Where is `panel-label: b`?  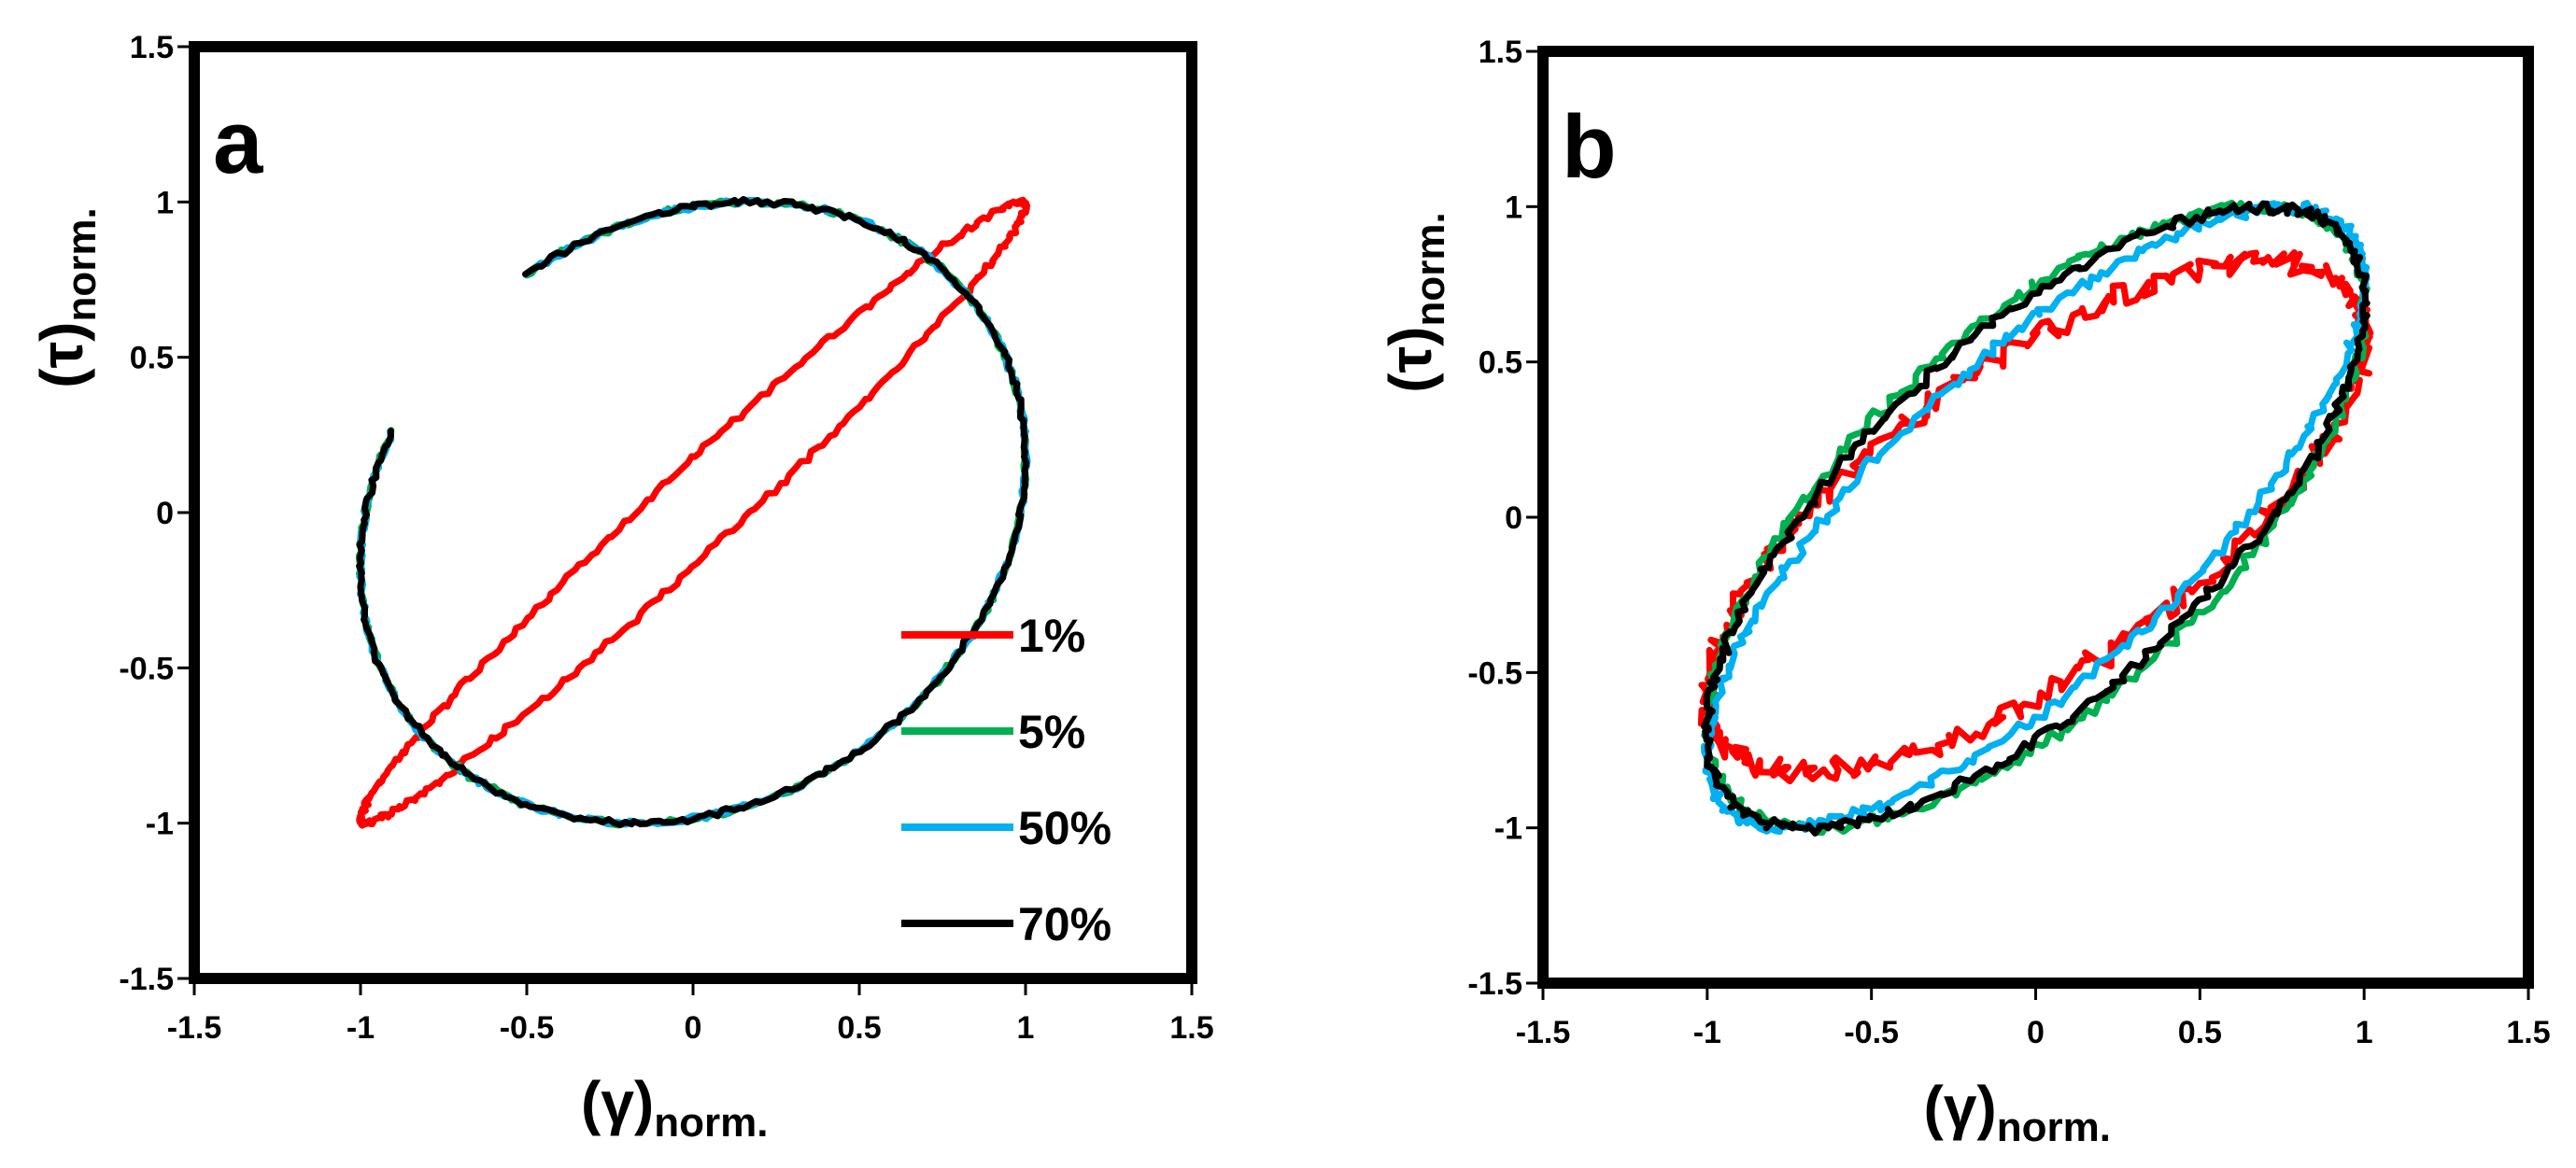 panel-label: b is located at coordinates (1589, 147).